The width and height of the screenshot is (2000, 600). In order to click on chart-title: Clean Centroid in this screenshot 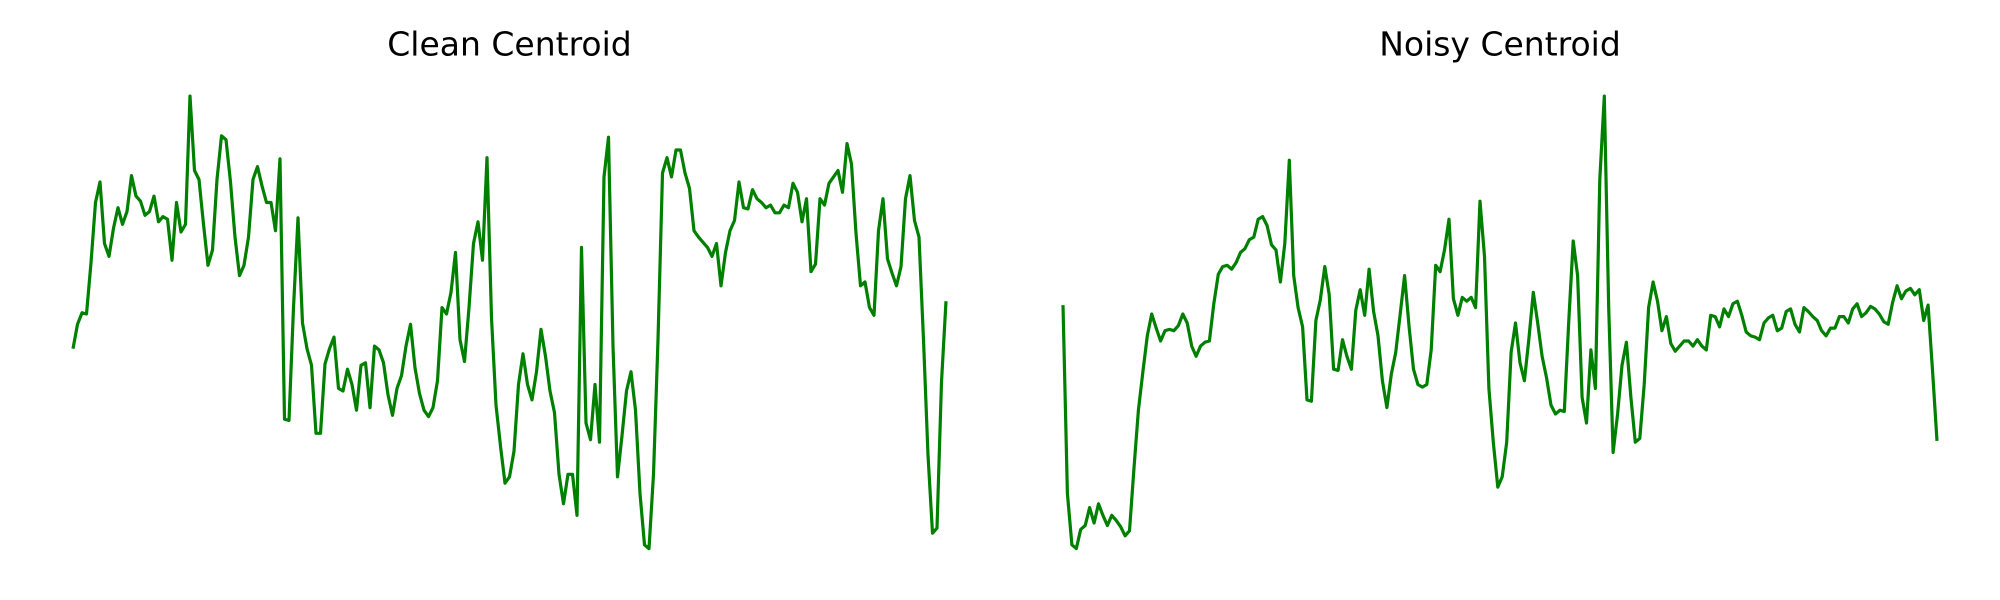, I will do `click(509, 44)`.